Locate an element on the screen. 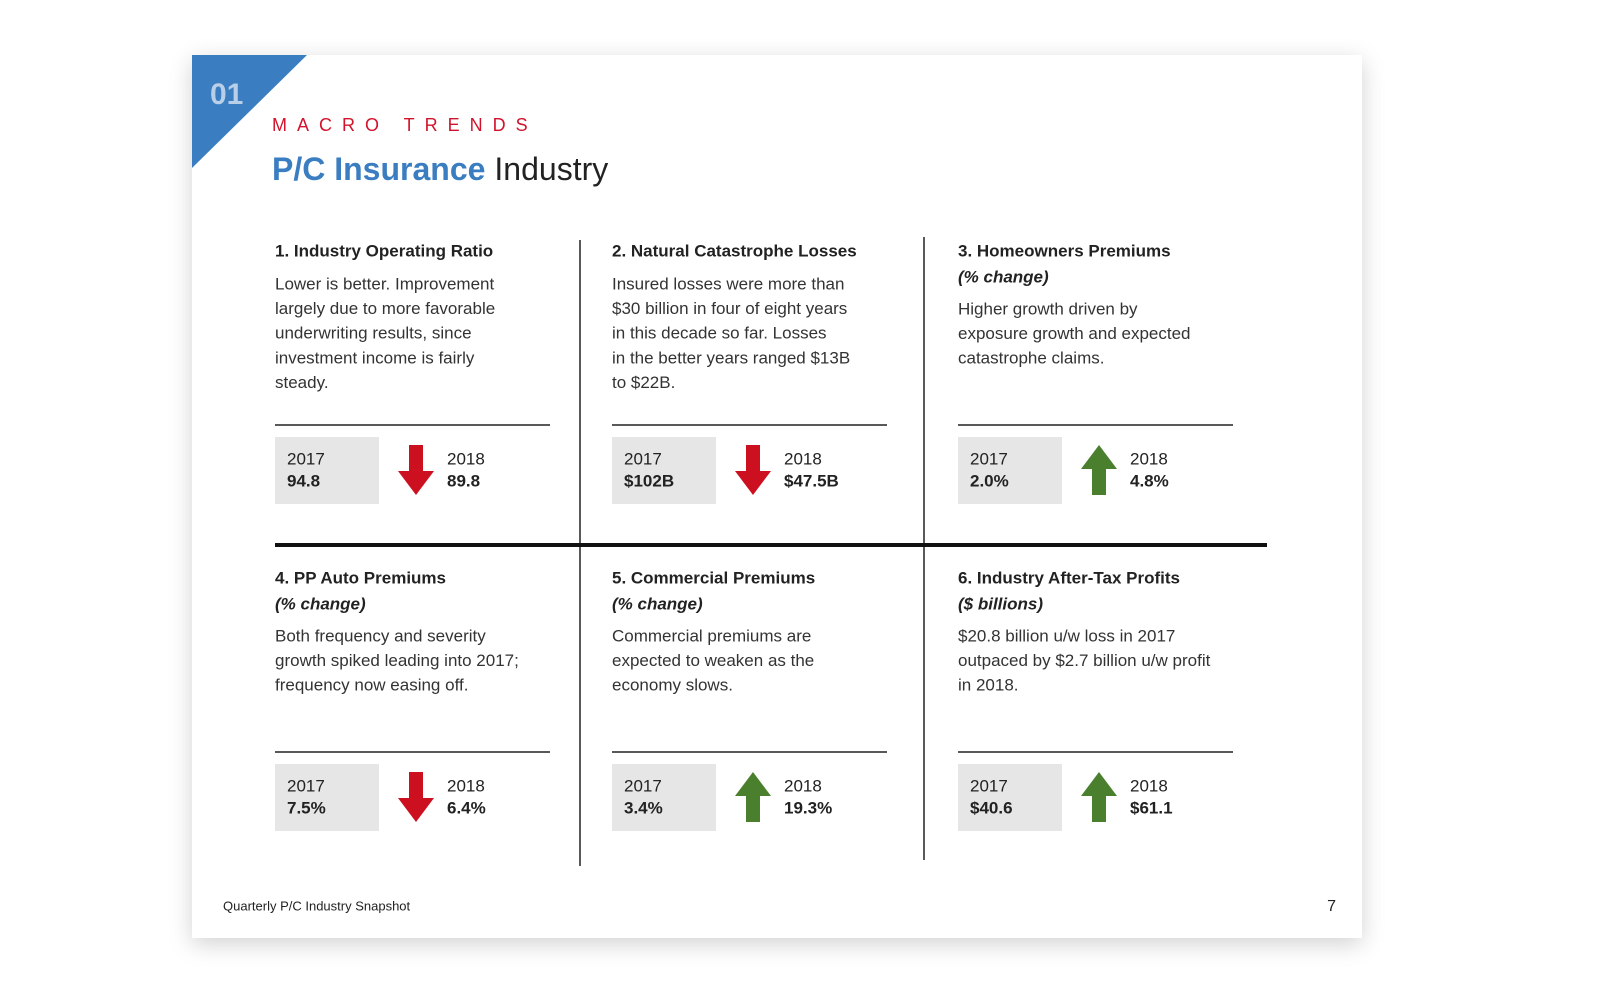 This screenshot has width=1600, height=1005. card-body-line: outpaced by $2.7 billion u/w profit is located at coordinates (1084, 660).